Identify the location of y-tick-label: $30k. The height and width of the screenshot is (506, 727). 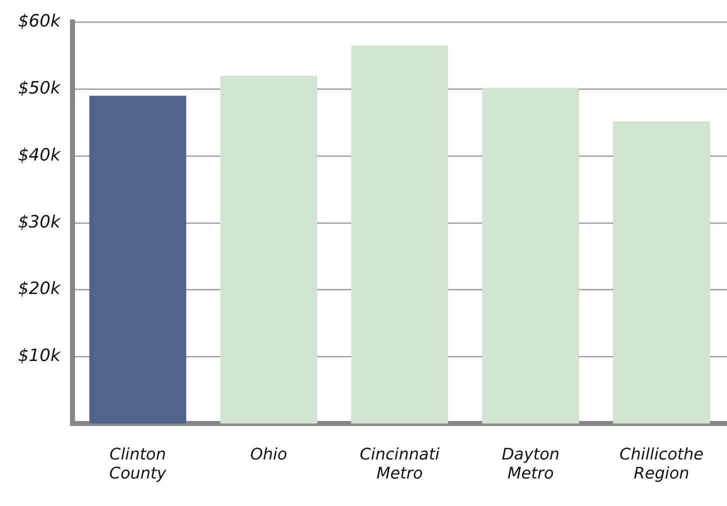
(40, 222).